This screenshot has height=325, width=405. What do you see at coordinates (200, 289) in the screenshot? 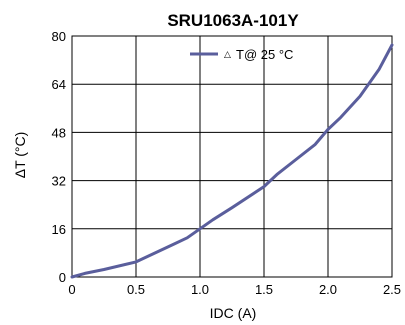
I see `x-tick-label: 1.0` at bounding box center [200, 289].